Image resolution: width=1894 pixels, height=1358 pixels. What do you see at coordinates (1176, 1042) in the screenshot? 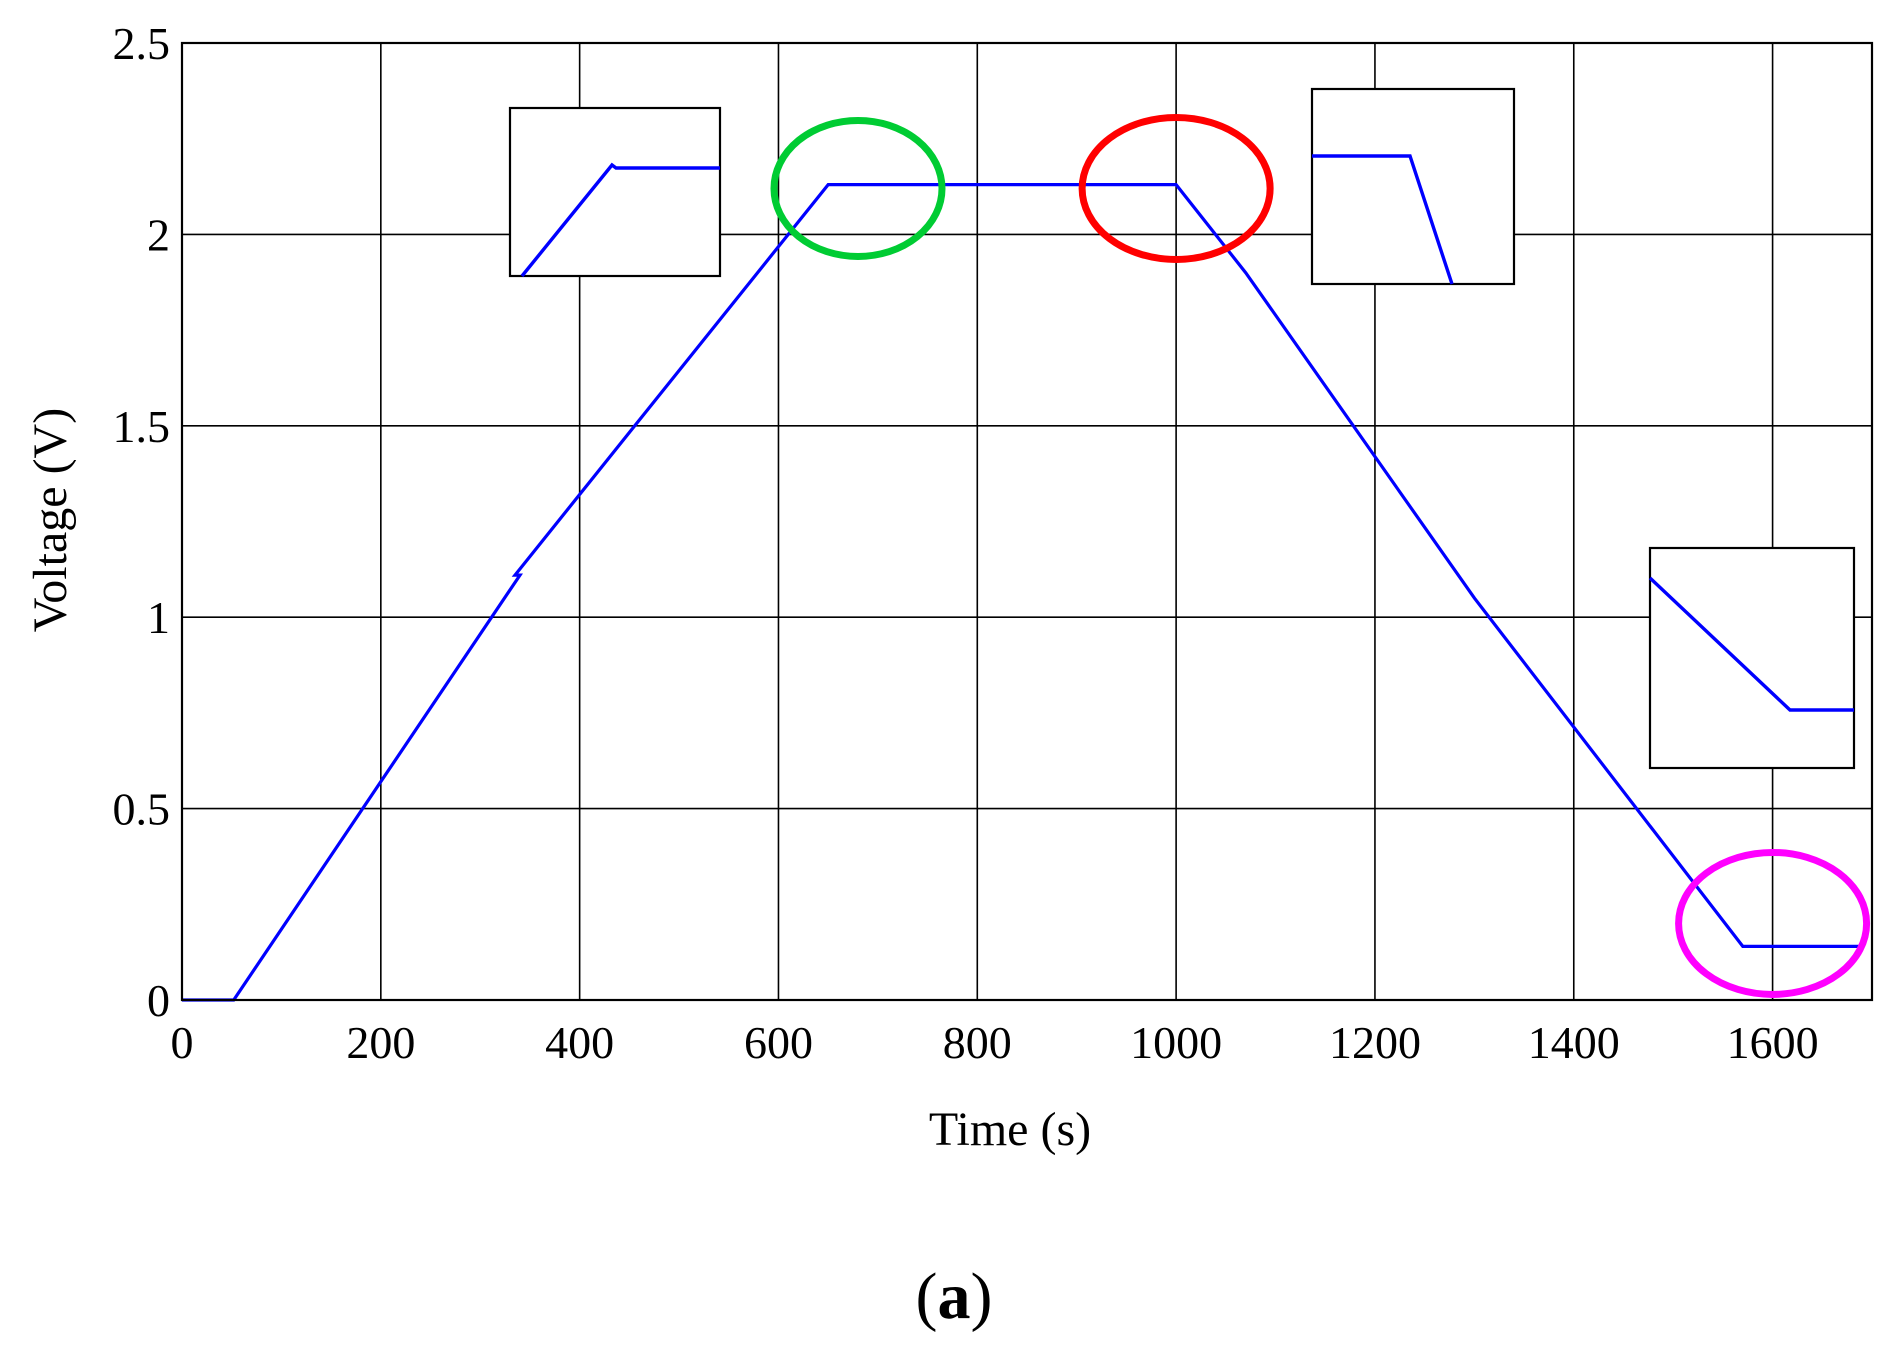
I see `x-tick-label: 1000` at bounding box center [1176, 1042].